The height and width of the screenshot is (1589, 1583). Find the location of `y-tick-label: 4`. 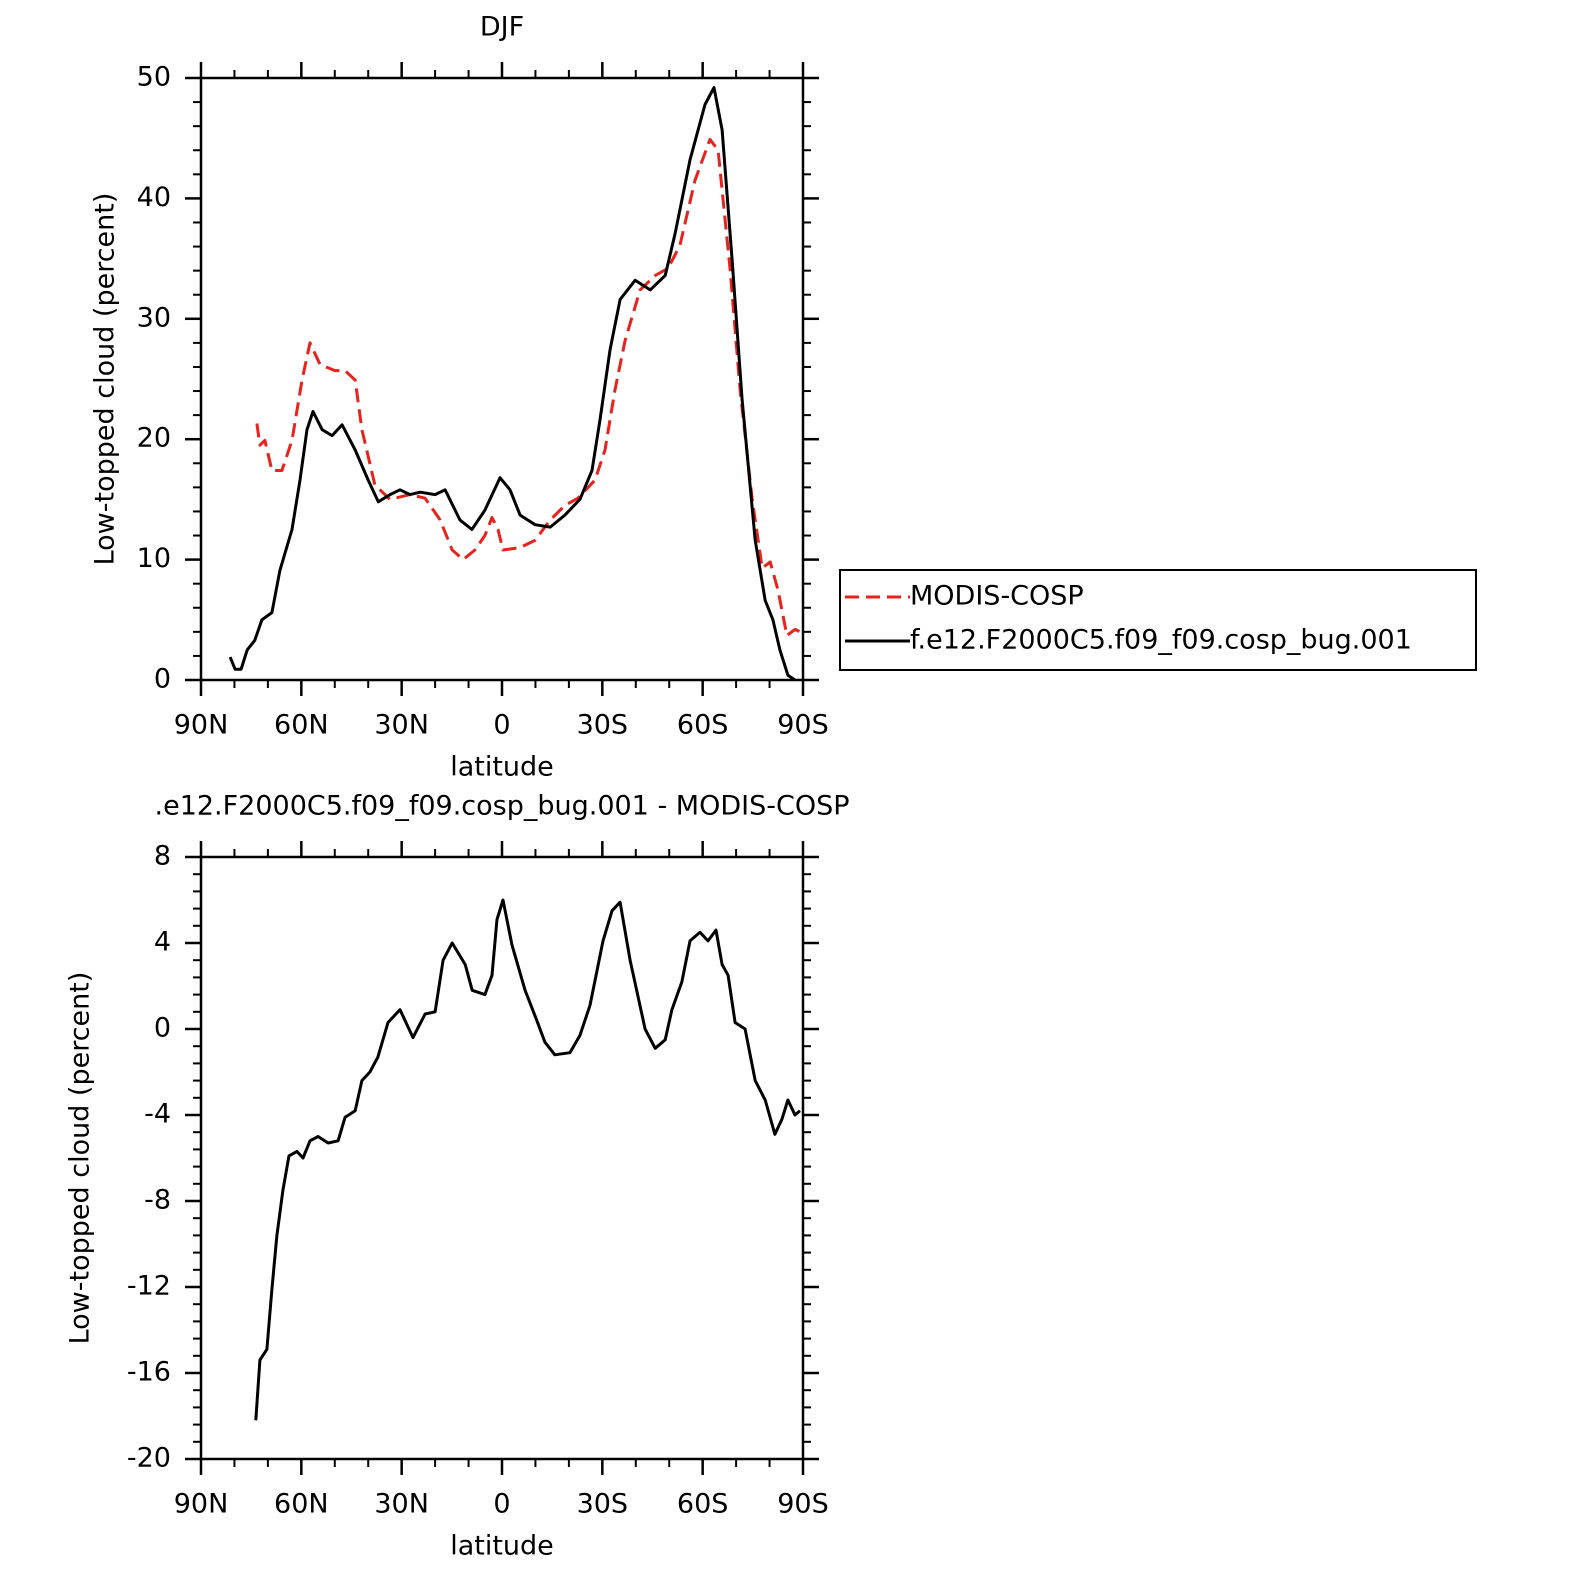

y-tick-label: 4 is located at coordinates (162, 942).